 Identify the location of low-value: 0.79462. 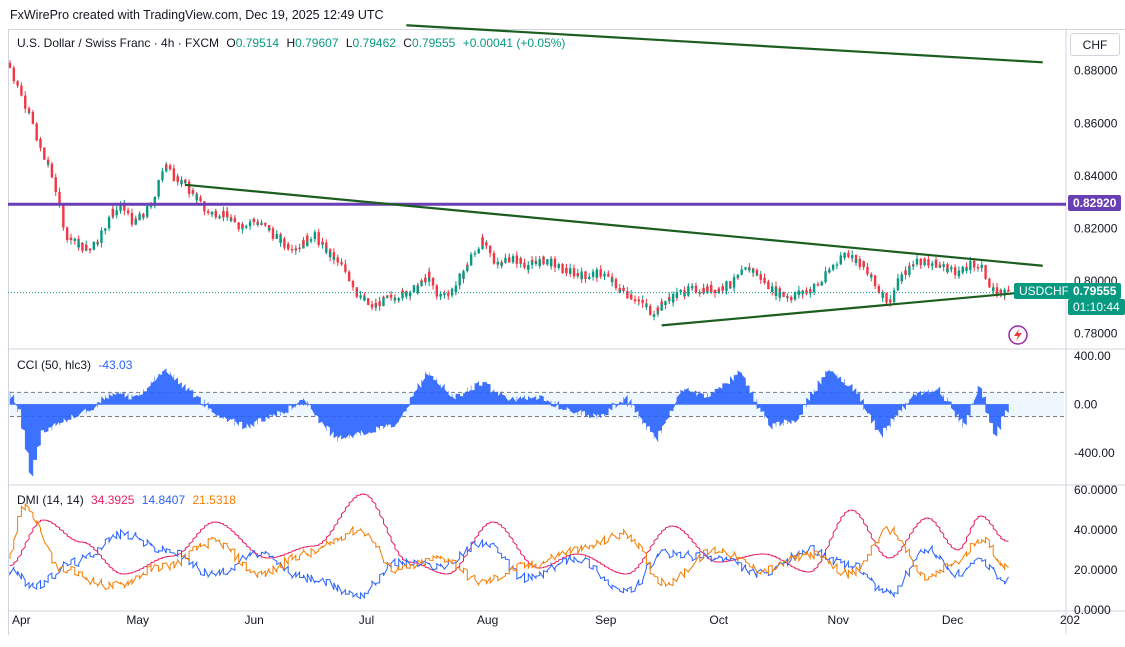
(374, 43).